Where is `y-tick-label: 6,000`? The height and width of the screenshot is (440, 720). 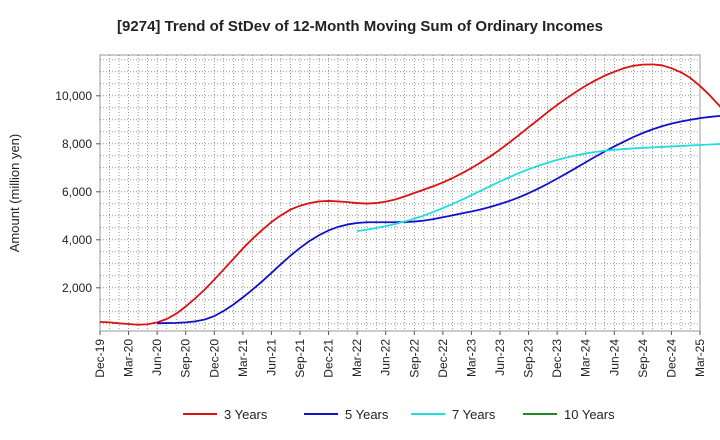
y-tick-label: 6,000 is located at coordinates (77, 192).